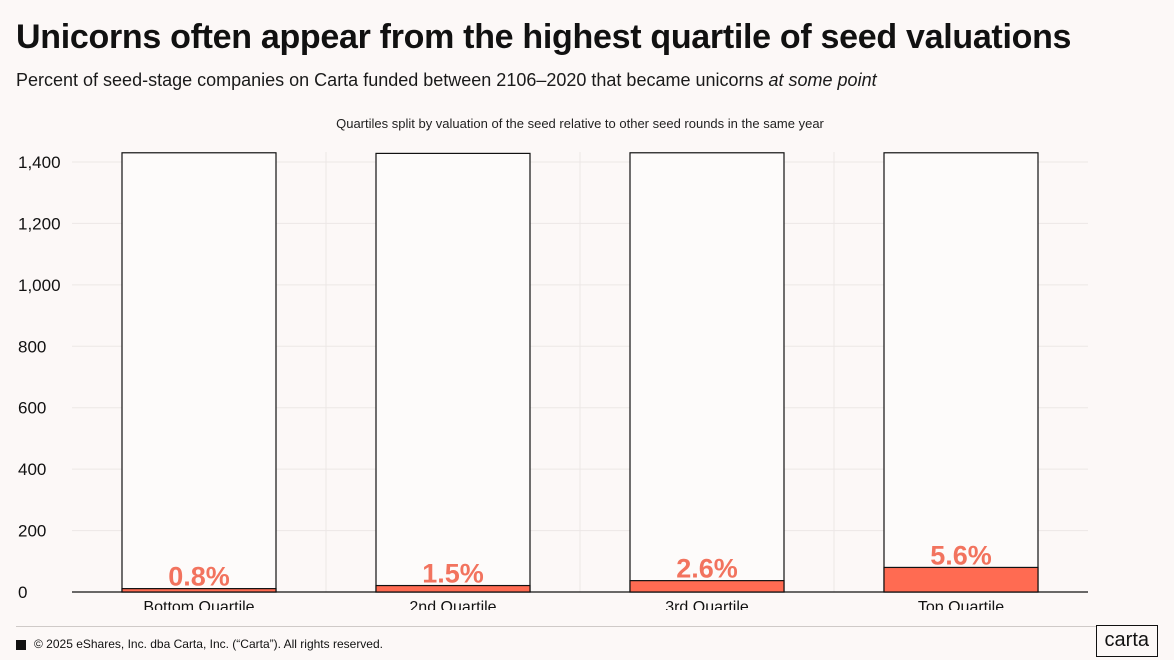 Image resolution: width=1174 pixels, height=660 pixels. I want to click on y-tick-label: 1,000, so click(39, 285).